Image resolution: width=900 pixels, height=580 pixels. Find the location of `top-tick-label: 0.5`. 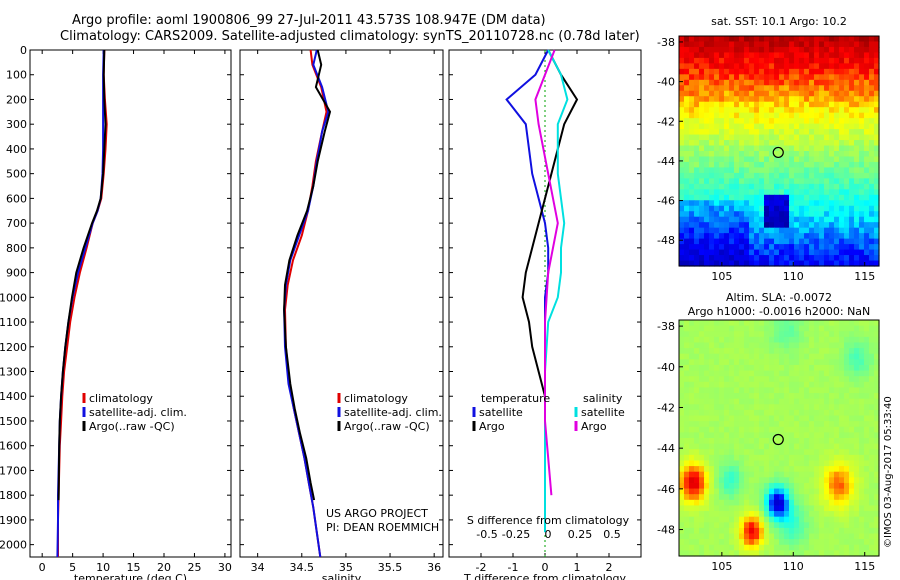

top-tick-label: 0.5 is located at coordinates (612, 534).